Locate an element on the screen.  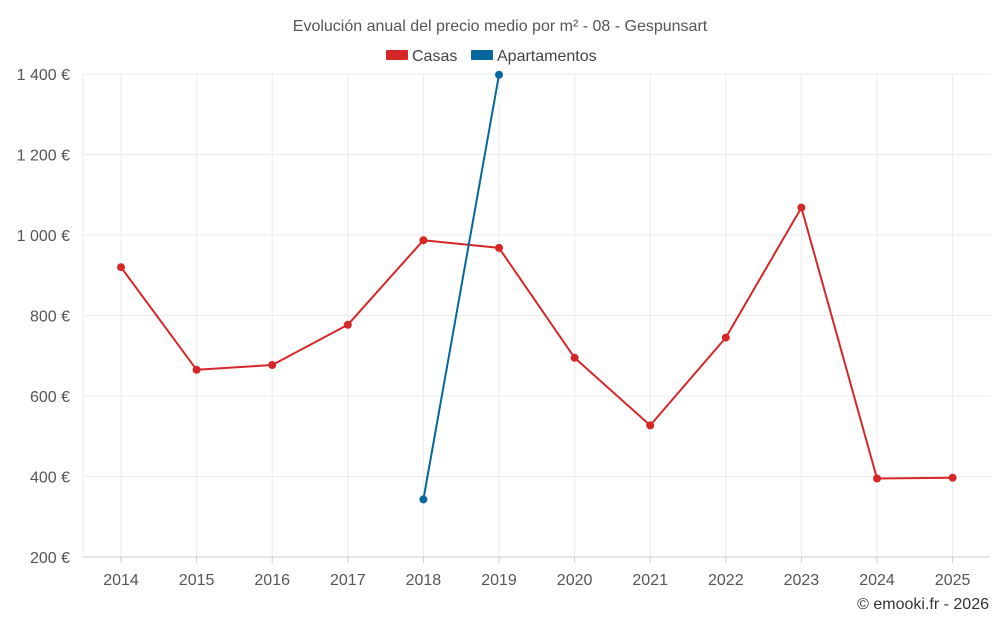
y-tick-label: 1 000 € is located at coordinates (43, 236).